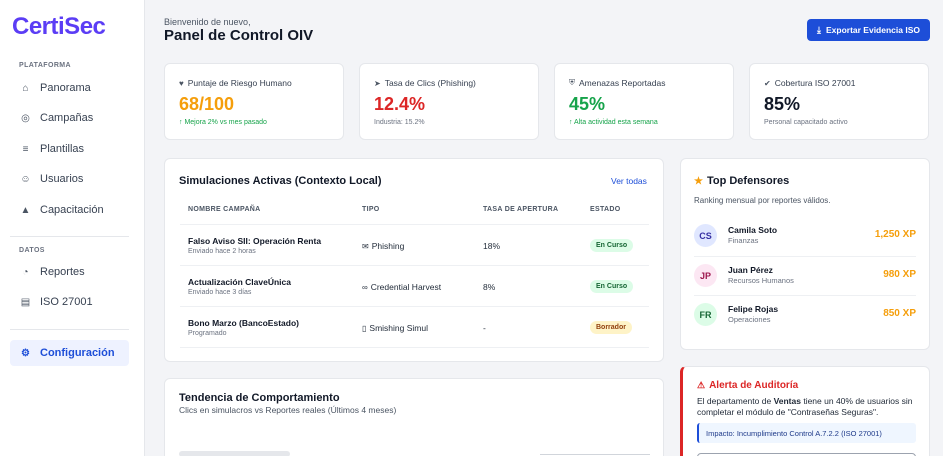 This screenshot has width=943, height=456. I want to click on column-header-open-rate: TASA DE APERTURA, so click(521, 209).